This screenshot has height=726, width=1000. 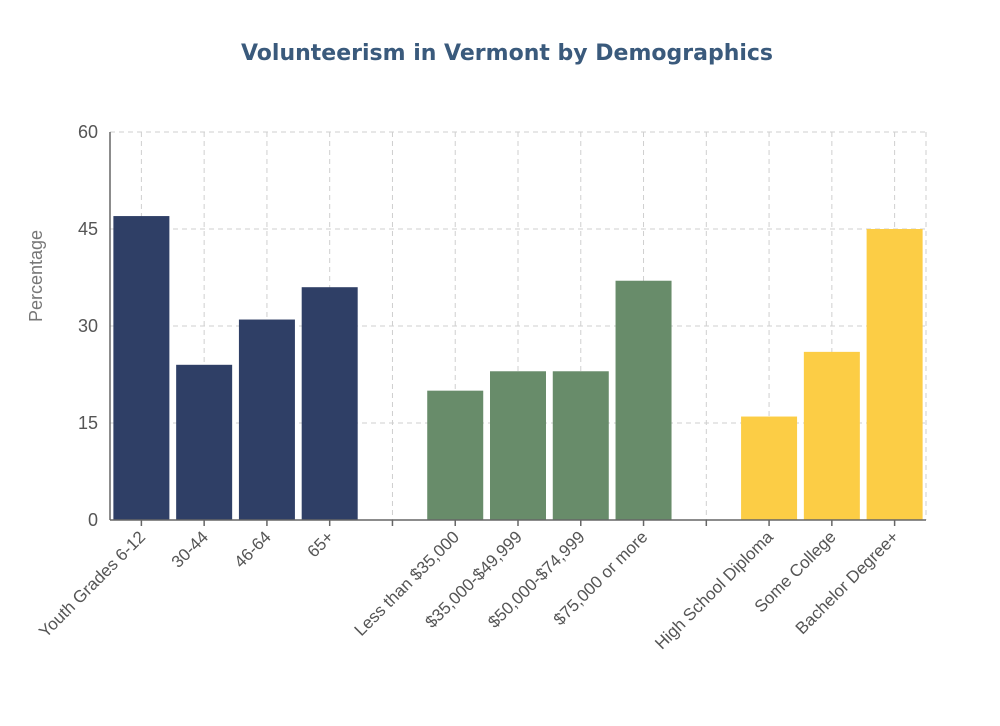 What do you see at coordinates (88, 326) in the screenshot?
I see `y-tick-label: 30` at bounding box center [88, 326].